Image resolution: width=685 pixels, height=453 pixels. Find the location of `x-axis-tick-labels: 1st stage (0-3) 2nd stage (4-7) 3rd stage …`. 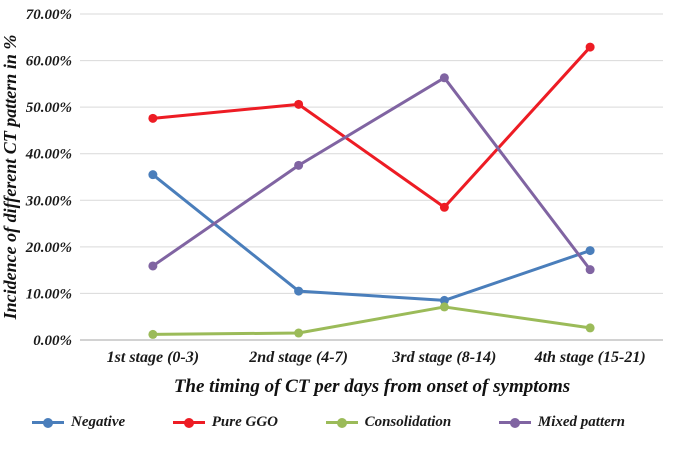

x-axis-tick-labels: 1st stage (0-3) 2nd stage (4-7) 3rd stage … is located at coordinates (376, 357).